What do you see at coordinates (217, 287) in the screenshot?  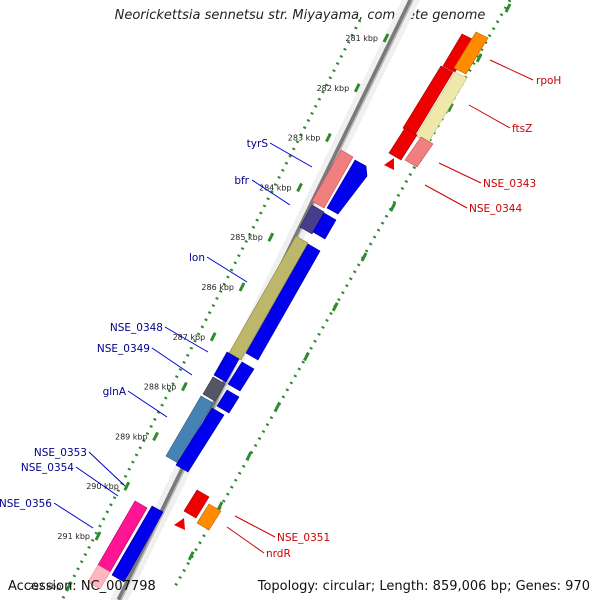 I see `tick-label: 286 kbp` at bounding box center [217, 287].